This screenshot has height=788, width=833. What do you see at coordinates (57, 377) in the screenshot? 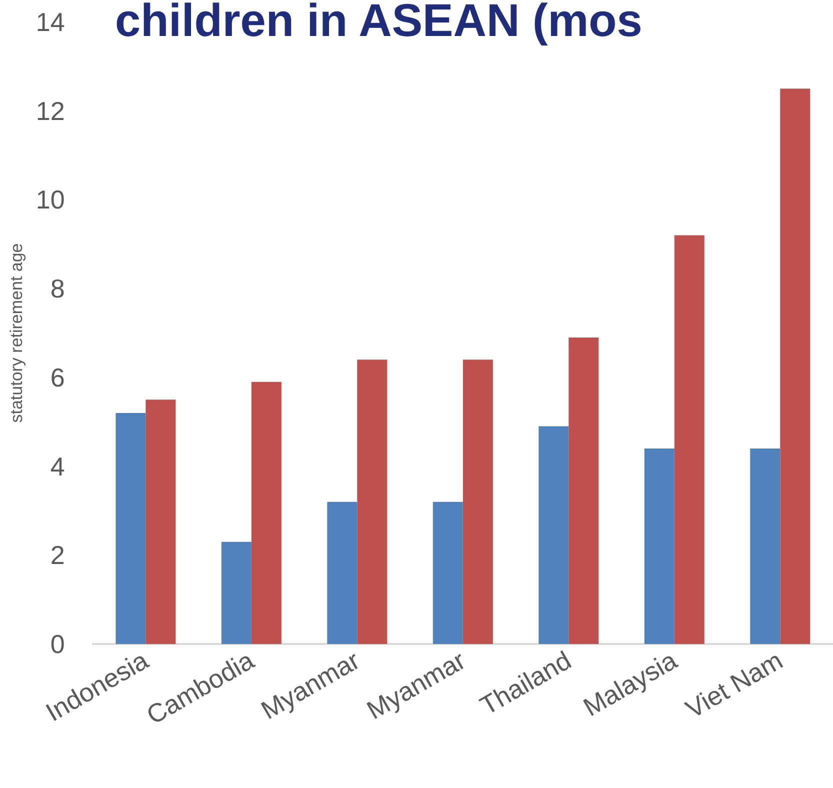
I see `y-tick-label: 6` at bounding box center [57, 377].